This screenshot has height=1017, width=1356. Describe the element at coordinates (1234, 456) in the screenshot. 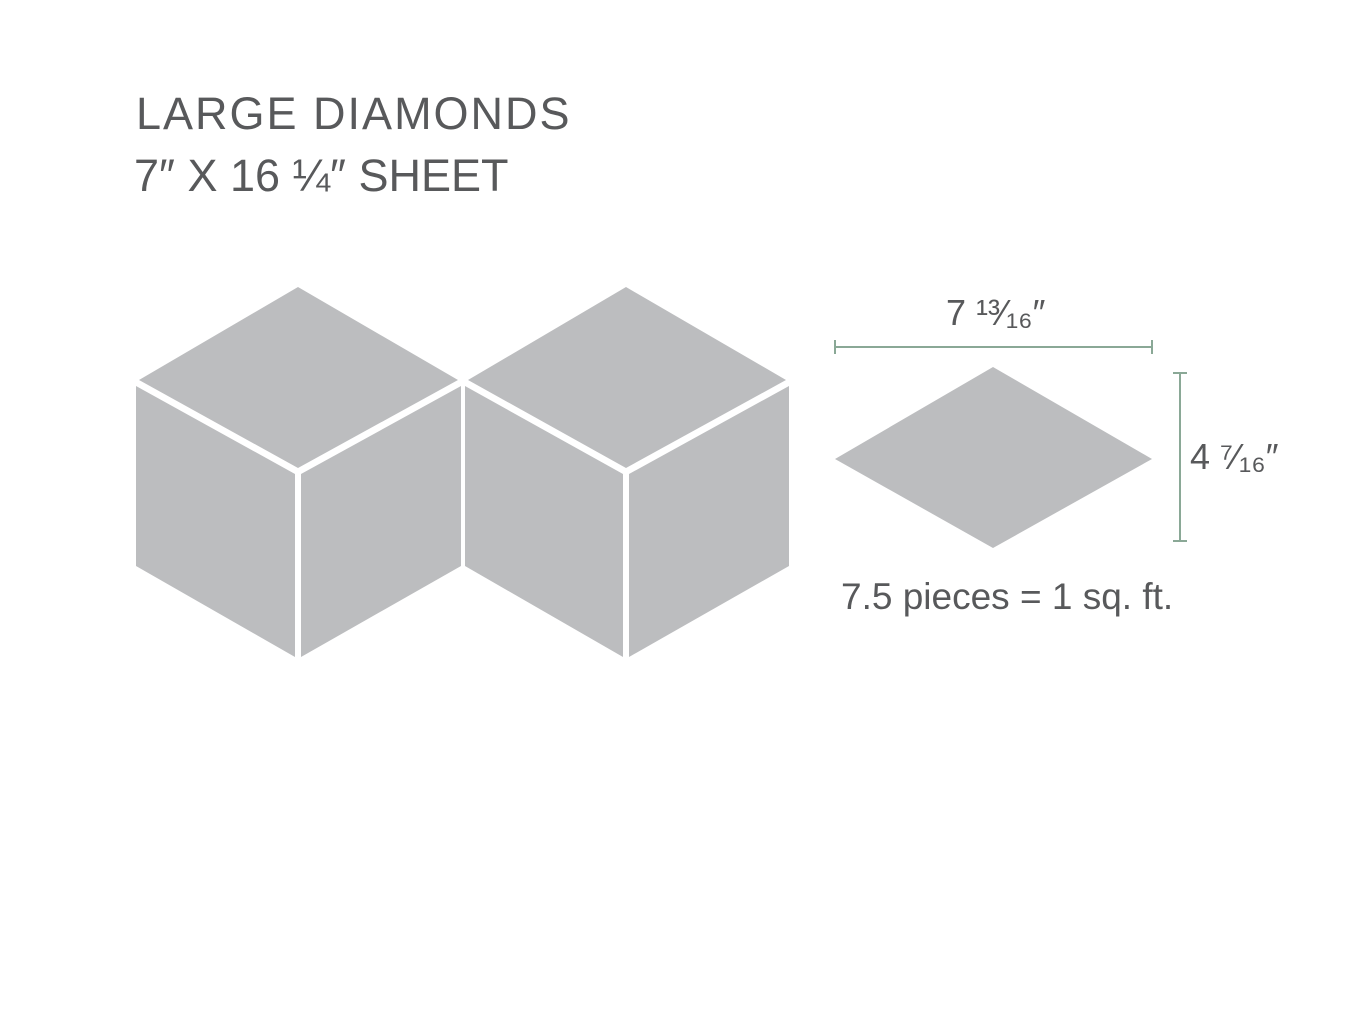

I see `tile-height-label: 4 ⁷⁄₁₆″` at that location.